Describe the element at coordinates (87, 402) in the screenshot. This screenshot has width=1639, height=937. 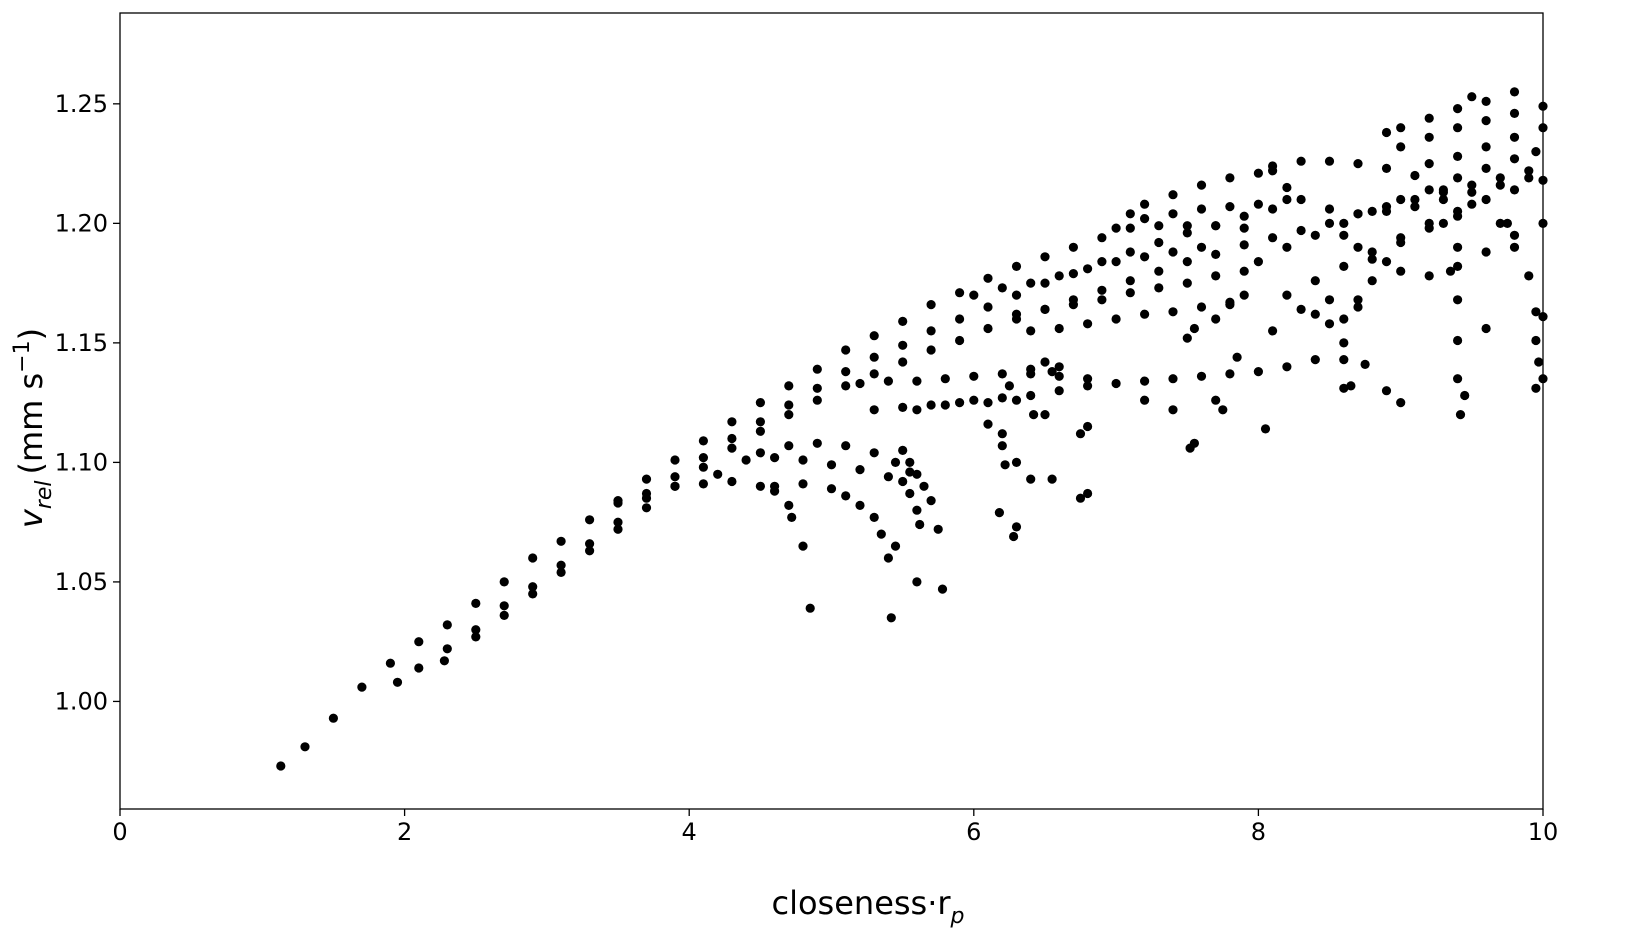
I see `y-axis: 1.00 1.05 1.10 1.15 1.20 1.25` at that location.